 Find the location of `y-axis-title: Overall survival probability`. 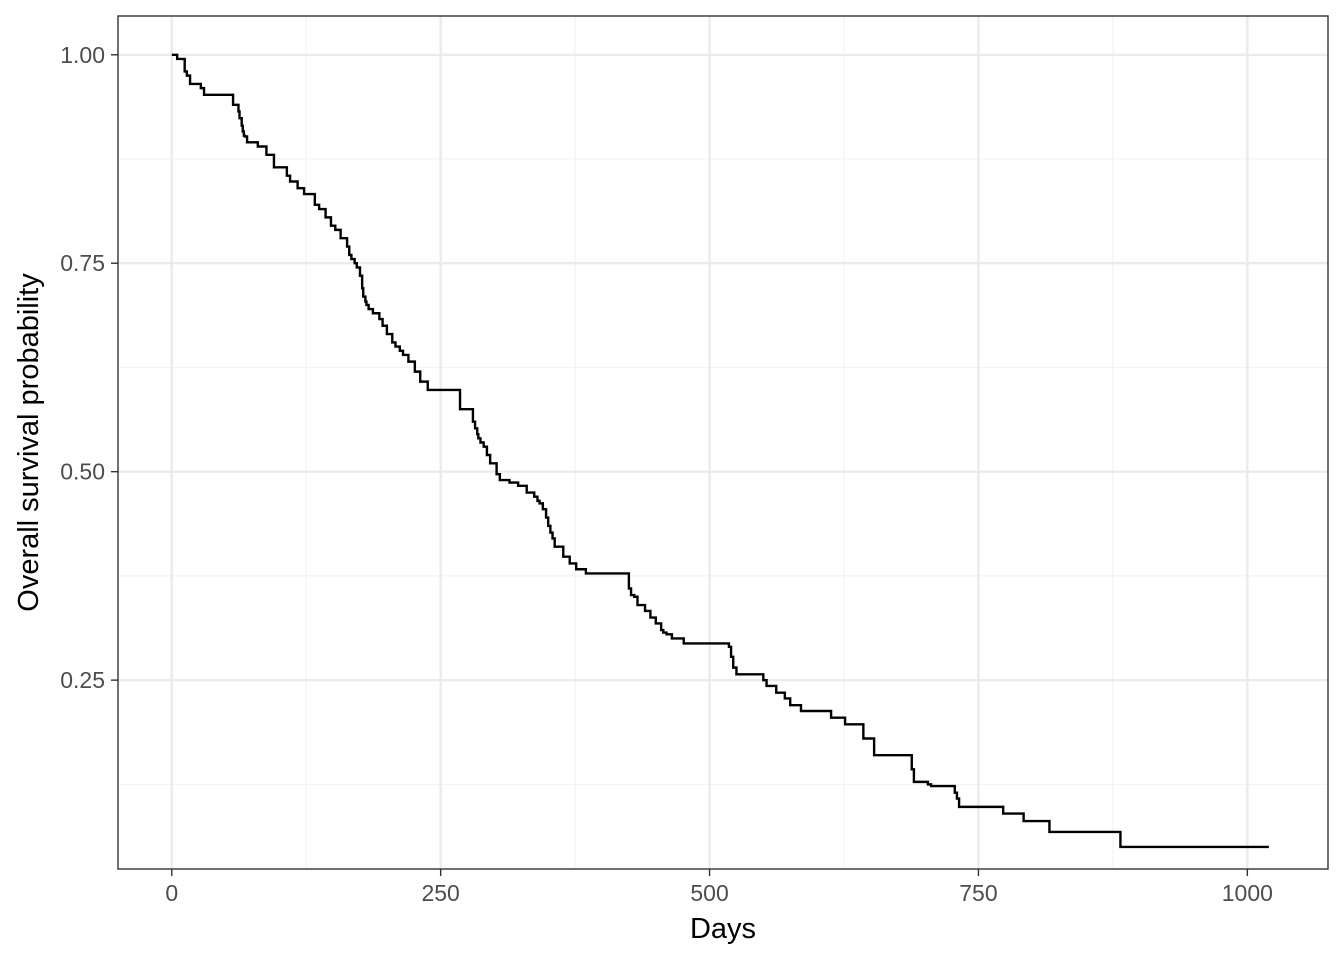

y-axis-title: Overall survival probability is located at coordinates (29, 442).